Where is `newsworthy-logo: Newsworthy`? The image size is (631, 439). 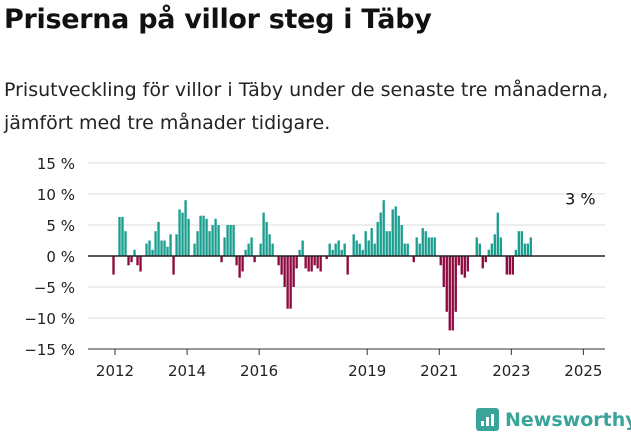 newsworthy-logo: Newsworthy is located at coordinates (553, 419).